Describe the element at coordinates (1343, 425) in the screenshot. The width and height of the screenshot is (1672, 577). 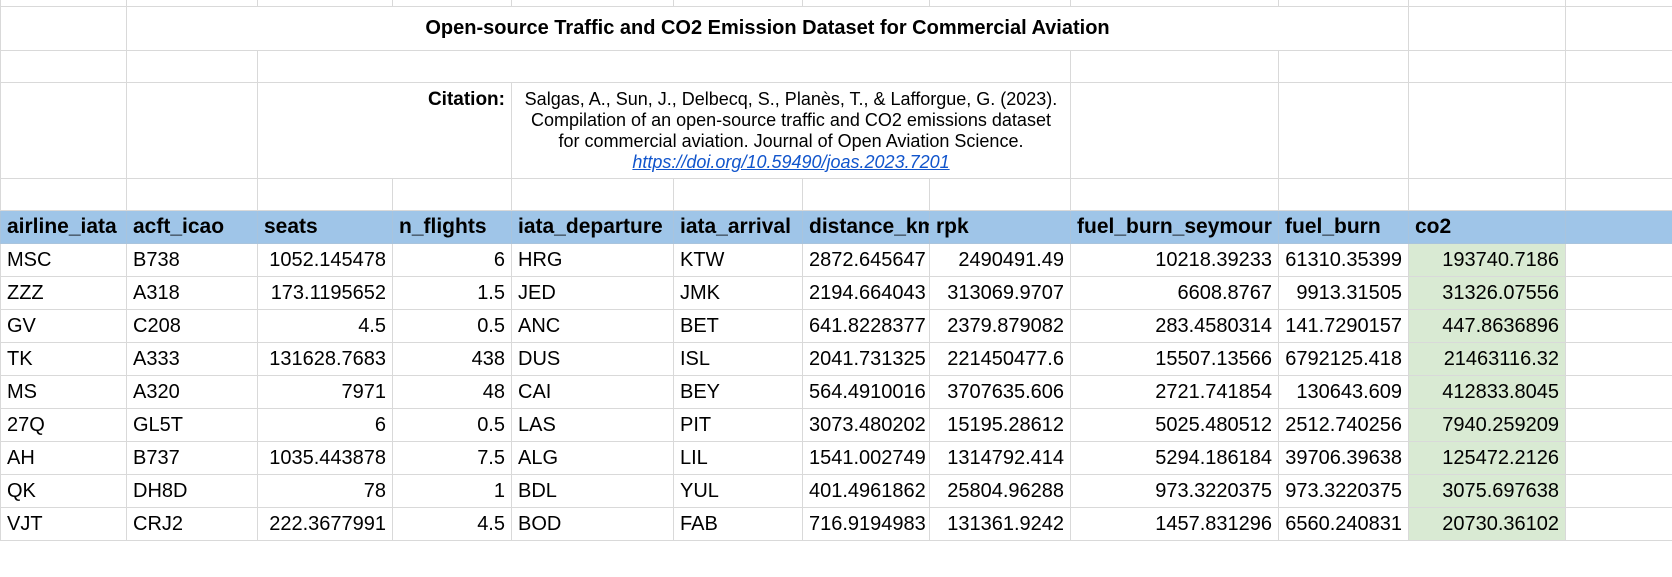
I see `cell-fuel-burn: 2512.740256` at that location.